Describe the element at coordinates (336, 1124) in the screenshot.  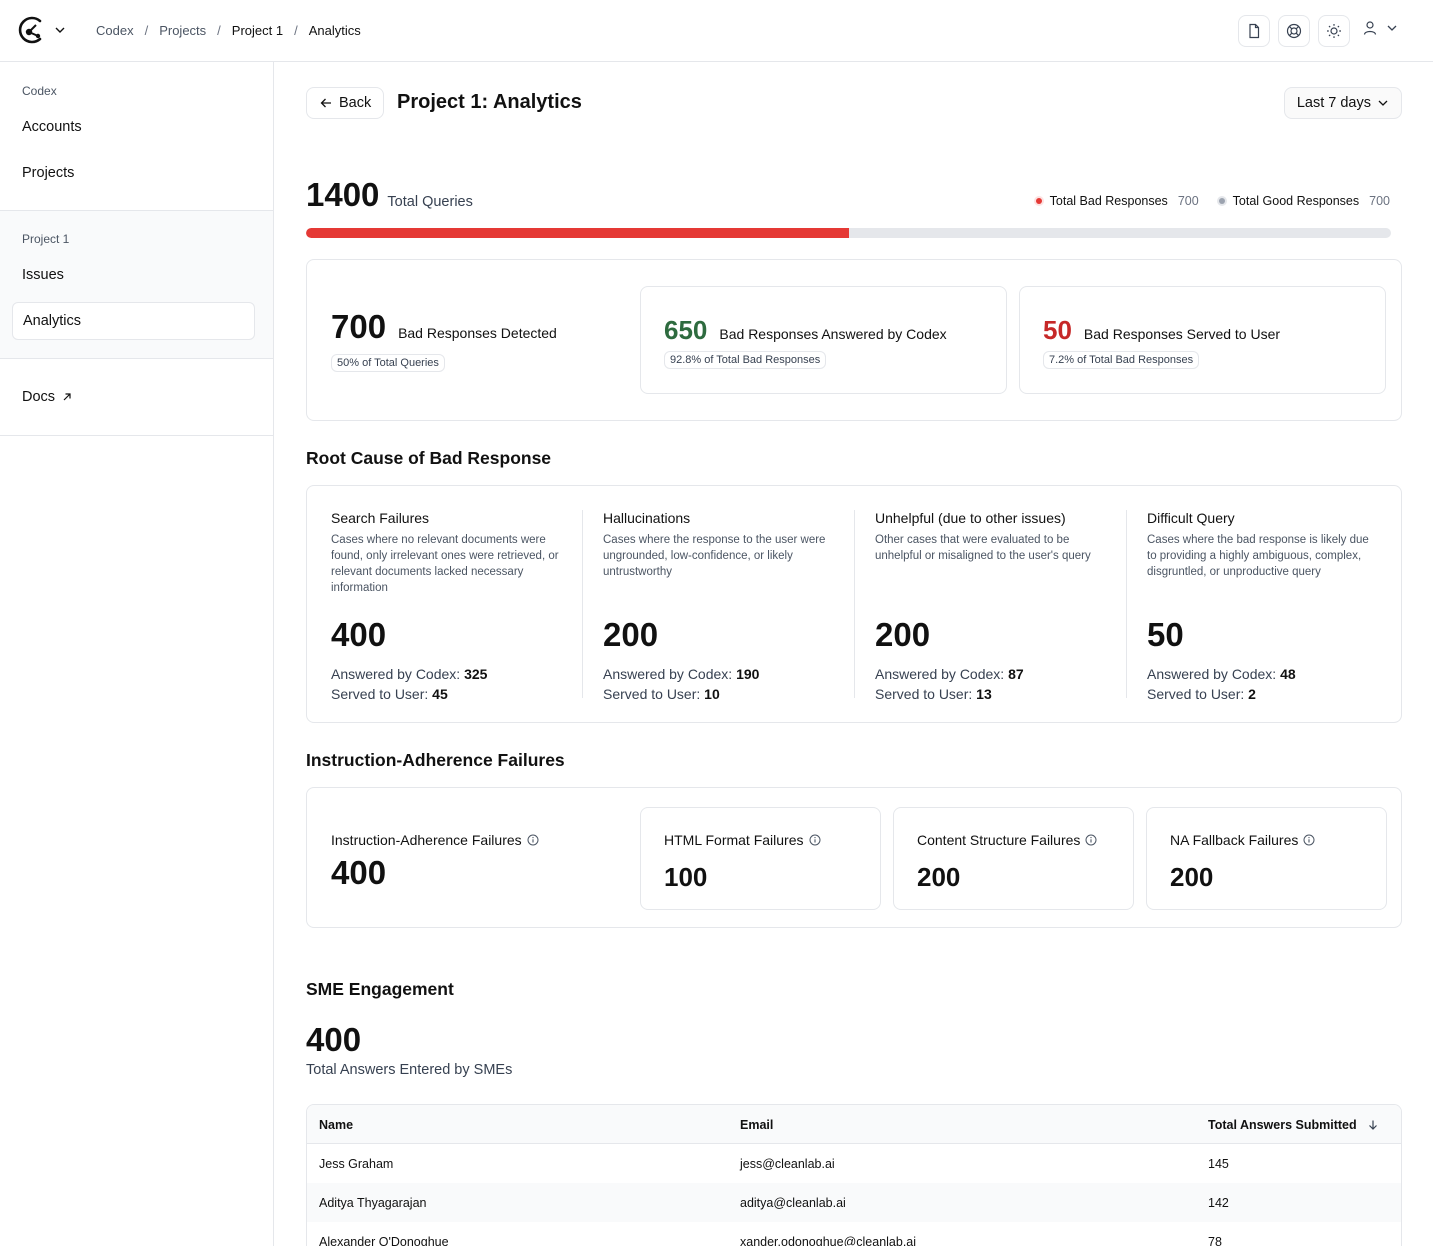
I see `column-header-name: Name` at that location.